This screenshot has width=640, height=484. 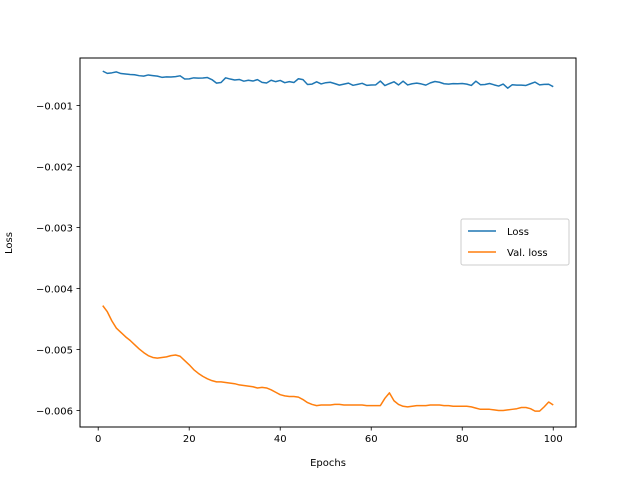 What do you see at coordinates (527, 253) in the screenshot?
I see `legend-label-val-loss: Val. loss` at bounding box center [527, 253].